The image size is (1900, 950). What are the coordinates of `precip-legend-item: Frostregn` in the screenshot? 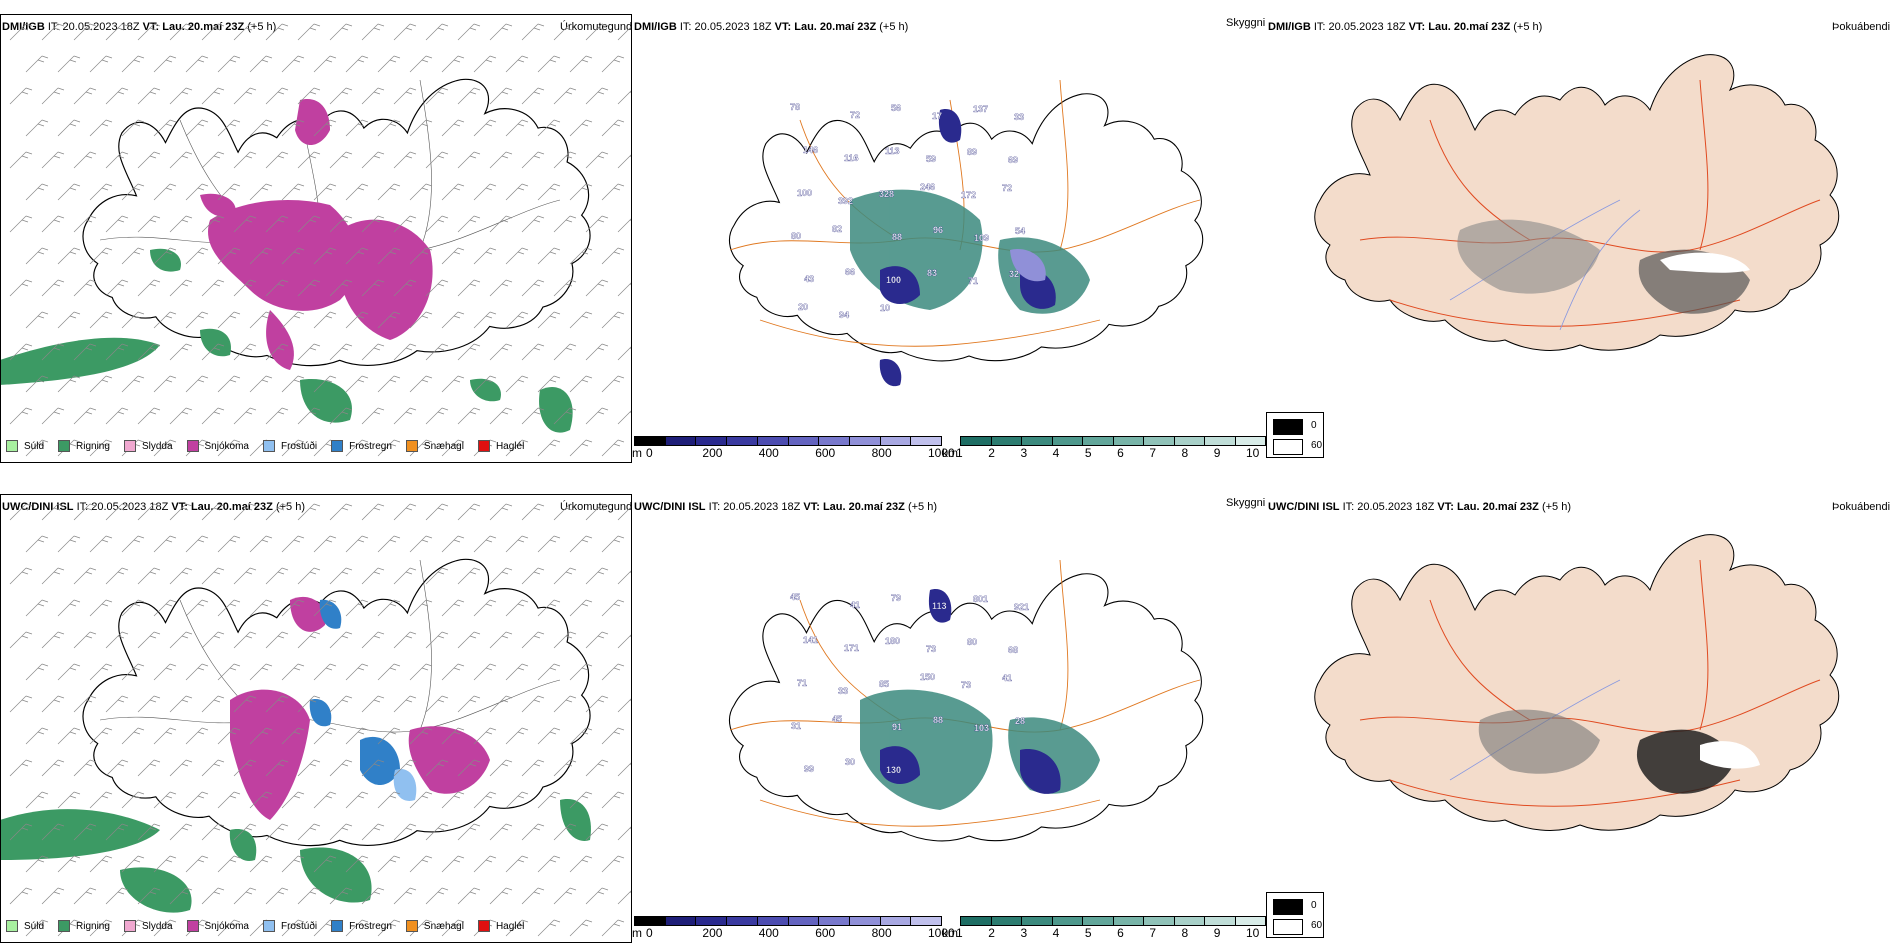 It's located at (361, 446).